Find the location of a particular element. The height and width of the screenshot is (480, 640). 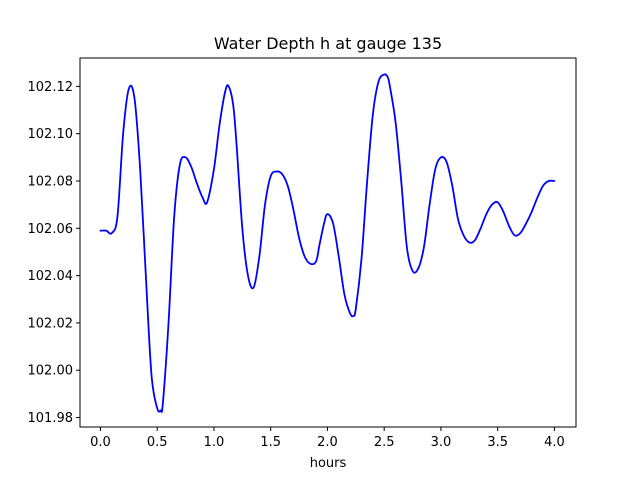

y-tick-label: 102.04 is located at coordinates (51, 276).